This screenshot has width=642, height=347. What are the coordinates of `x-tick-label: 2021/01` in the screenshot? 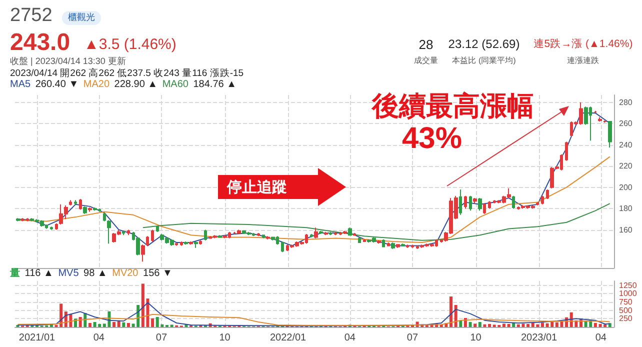 It's located at (37, 338).